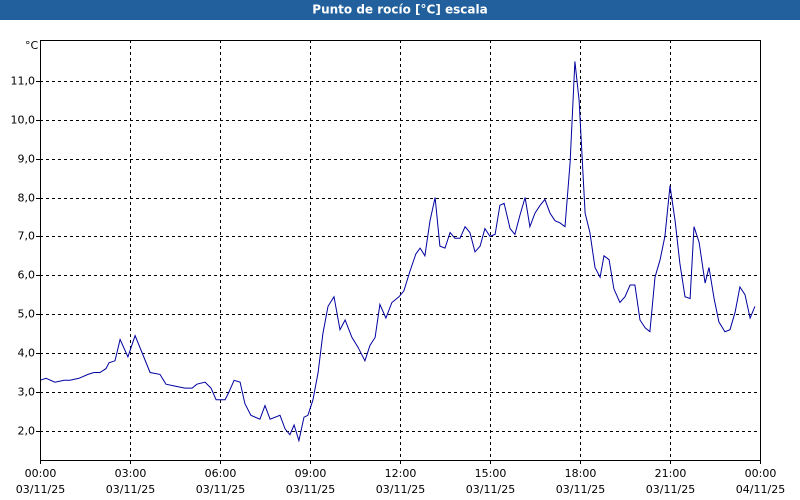  What do you see at coordinates (27, 275) in the screenshot?
I see `y-tick-label: 6,0` at bounding box center [27, 275].